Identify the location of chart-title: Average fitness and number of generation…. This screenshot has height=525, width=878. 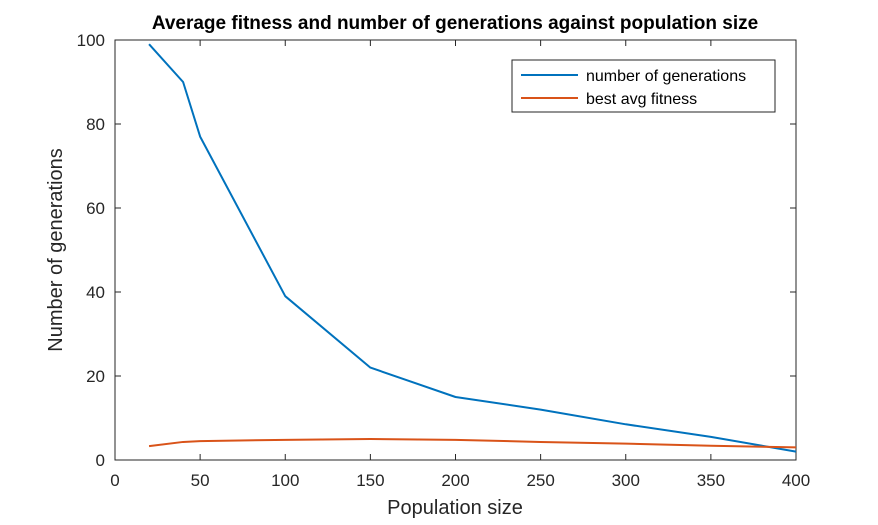
(455, 23).